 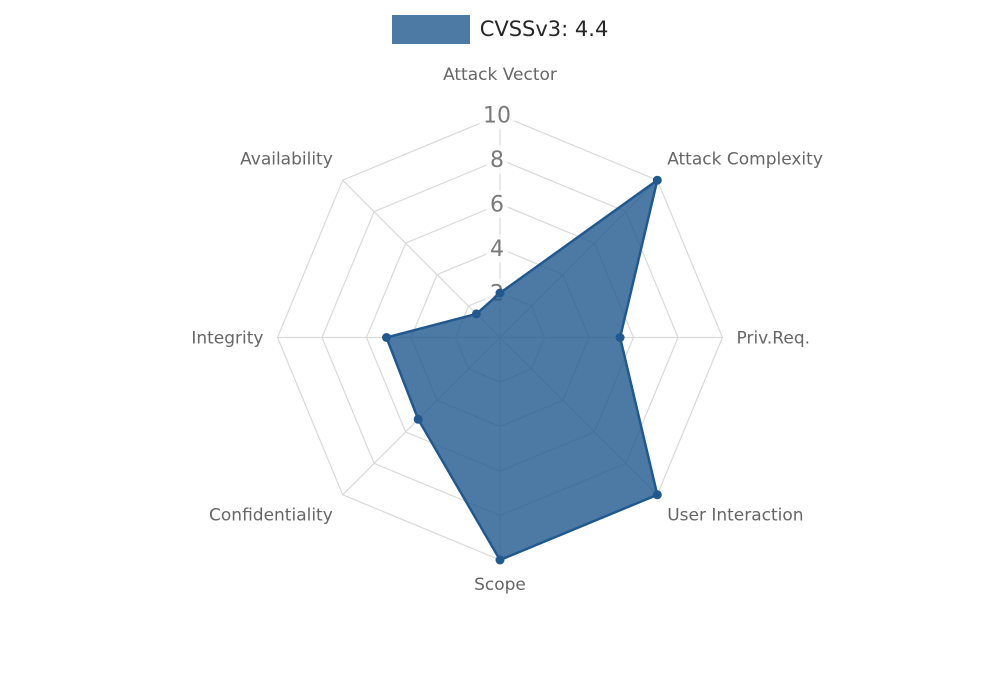 What do you see at coordinates (500, 75) in the screenshot?
I see `axis-label: Attack Vector` at bounding box center [500, 75].